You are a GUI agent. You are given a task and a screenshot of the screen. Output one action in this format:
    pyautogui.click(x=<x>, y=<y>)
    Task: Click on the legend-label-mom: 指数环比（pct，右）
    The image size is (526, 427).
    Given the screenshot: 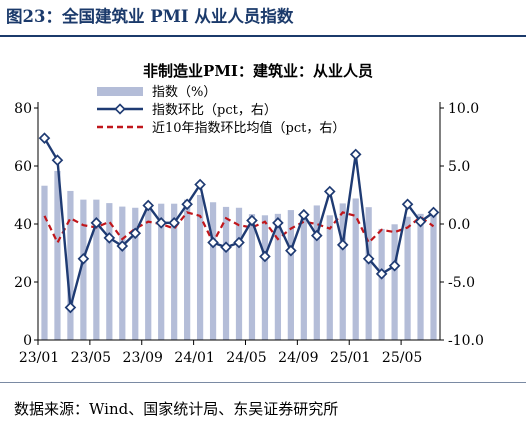 What is the action you would take?
    pyautogui.click(x=214, y=110)
    